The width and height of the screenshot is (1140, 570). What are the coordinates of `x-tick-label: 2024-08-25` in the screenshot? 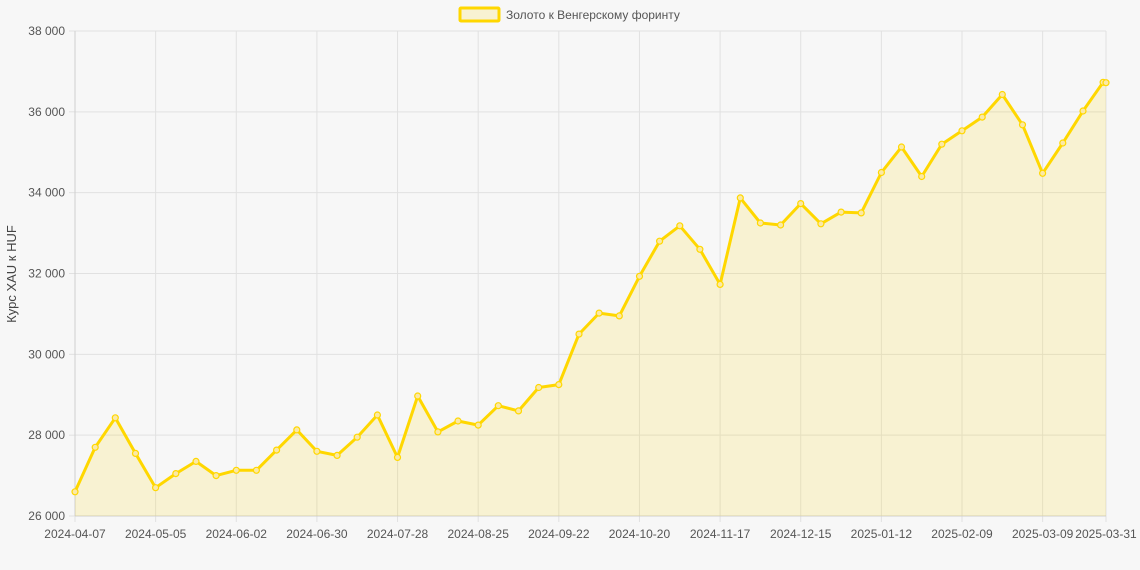 It's located at (478, 534).